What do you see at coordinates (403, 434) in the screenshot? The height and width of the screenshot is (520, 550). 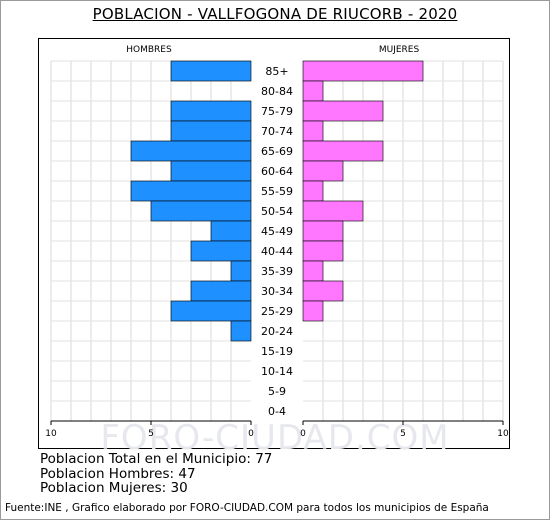 I see `x-tick-label-4: 5` at bounding box center [403, 434].